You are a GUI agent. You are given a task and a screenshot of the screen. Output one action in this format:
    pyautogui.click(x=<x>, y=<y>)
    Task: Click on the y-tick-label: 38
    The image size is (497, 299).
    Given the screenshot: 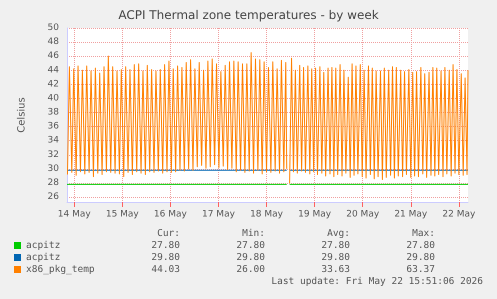 What is the action you would take?
    pyautogui.click(x=54, y=113)
    